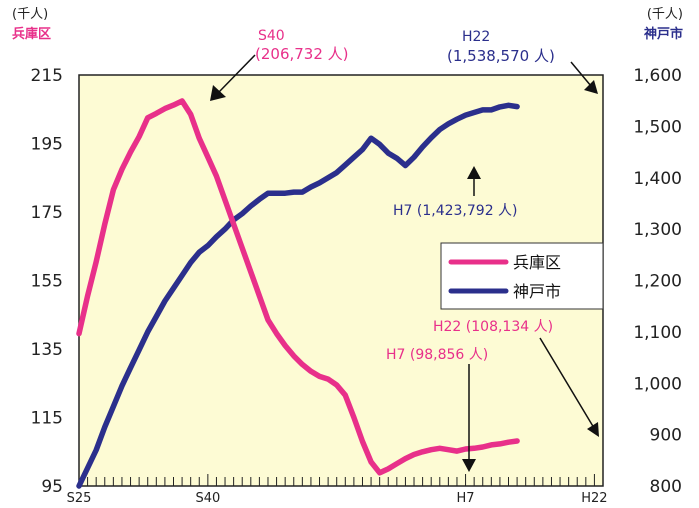  I want to click on right-tick-label: 1,600, so click(657, 76).